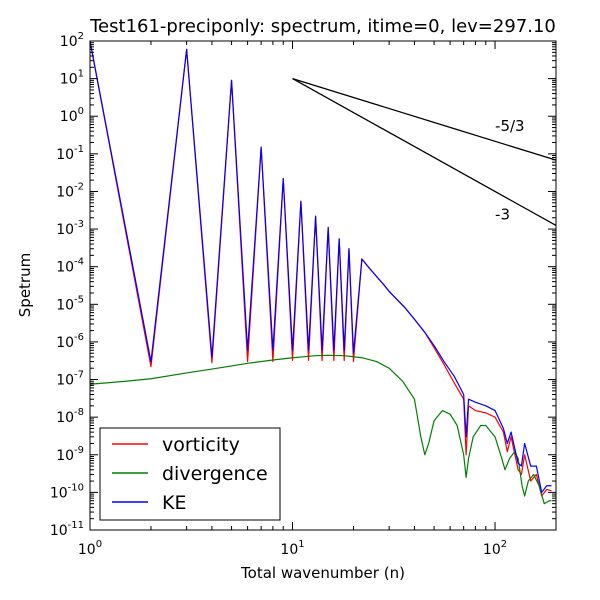 The height and width of the screenshot is (600, 600). Describe the element at coordinates (70, 416) in the screenshot. I see `y-tick-label: 10⁻⁸` at that location.